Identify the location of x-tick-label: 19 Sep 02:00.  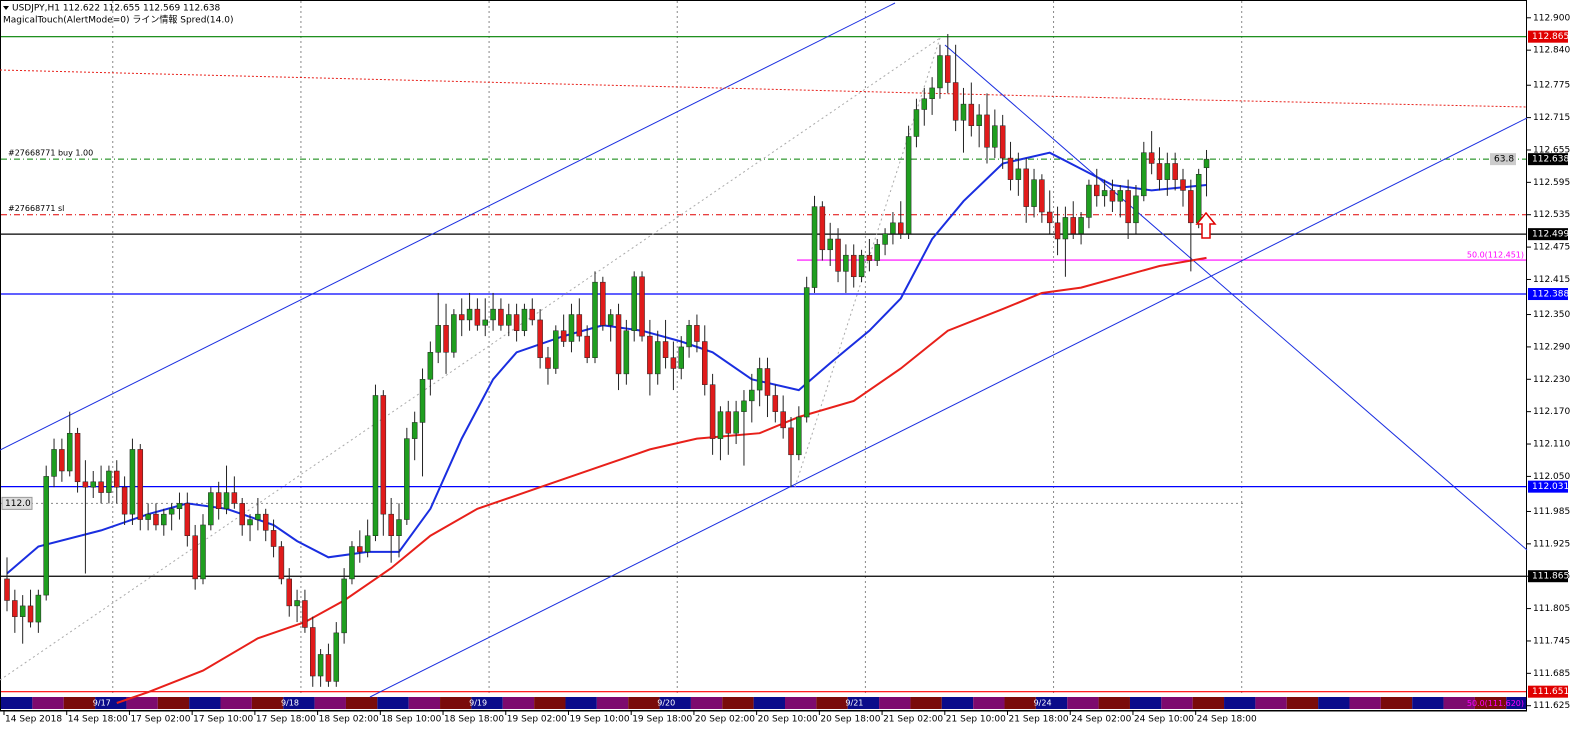
(537, 720).